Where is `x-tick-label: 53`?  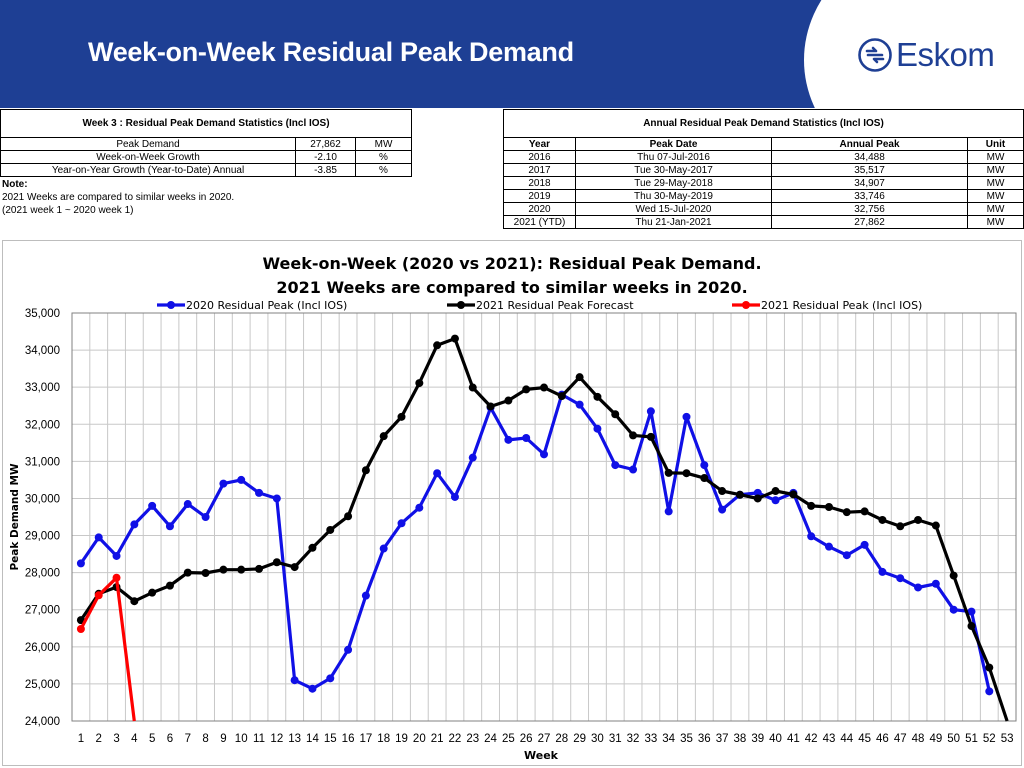
x-tick-label: 53 is located at coordinates (1007, 739).